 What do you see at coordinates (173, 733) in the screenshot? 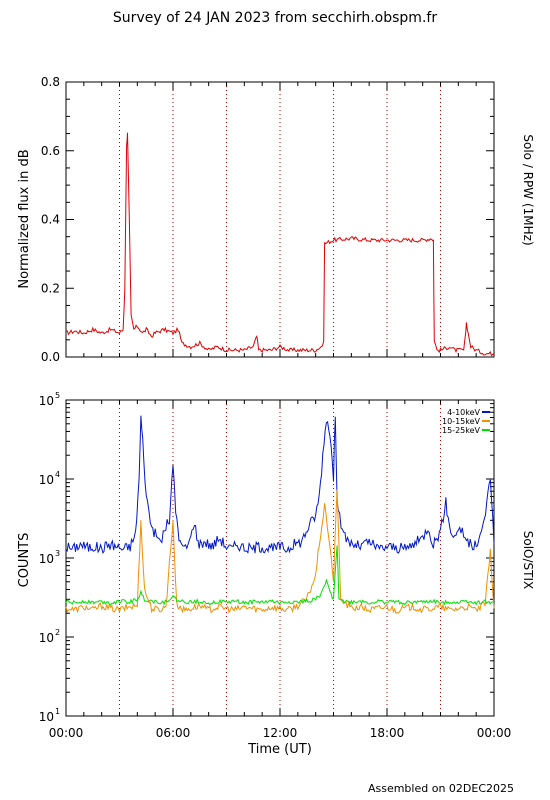
I see `stix-x-tick-label: 06:00` at bounding box center [173, 733].